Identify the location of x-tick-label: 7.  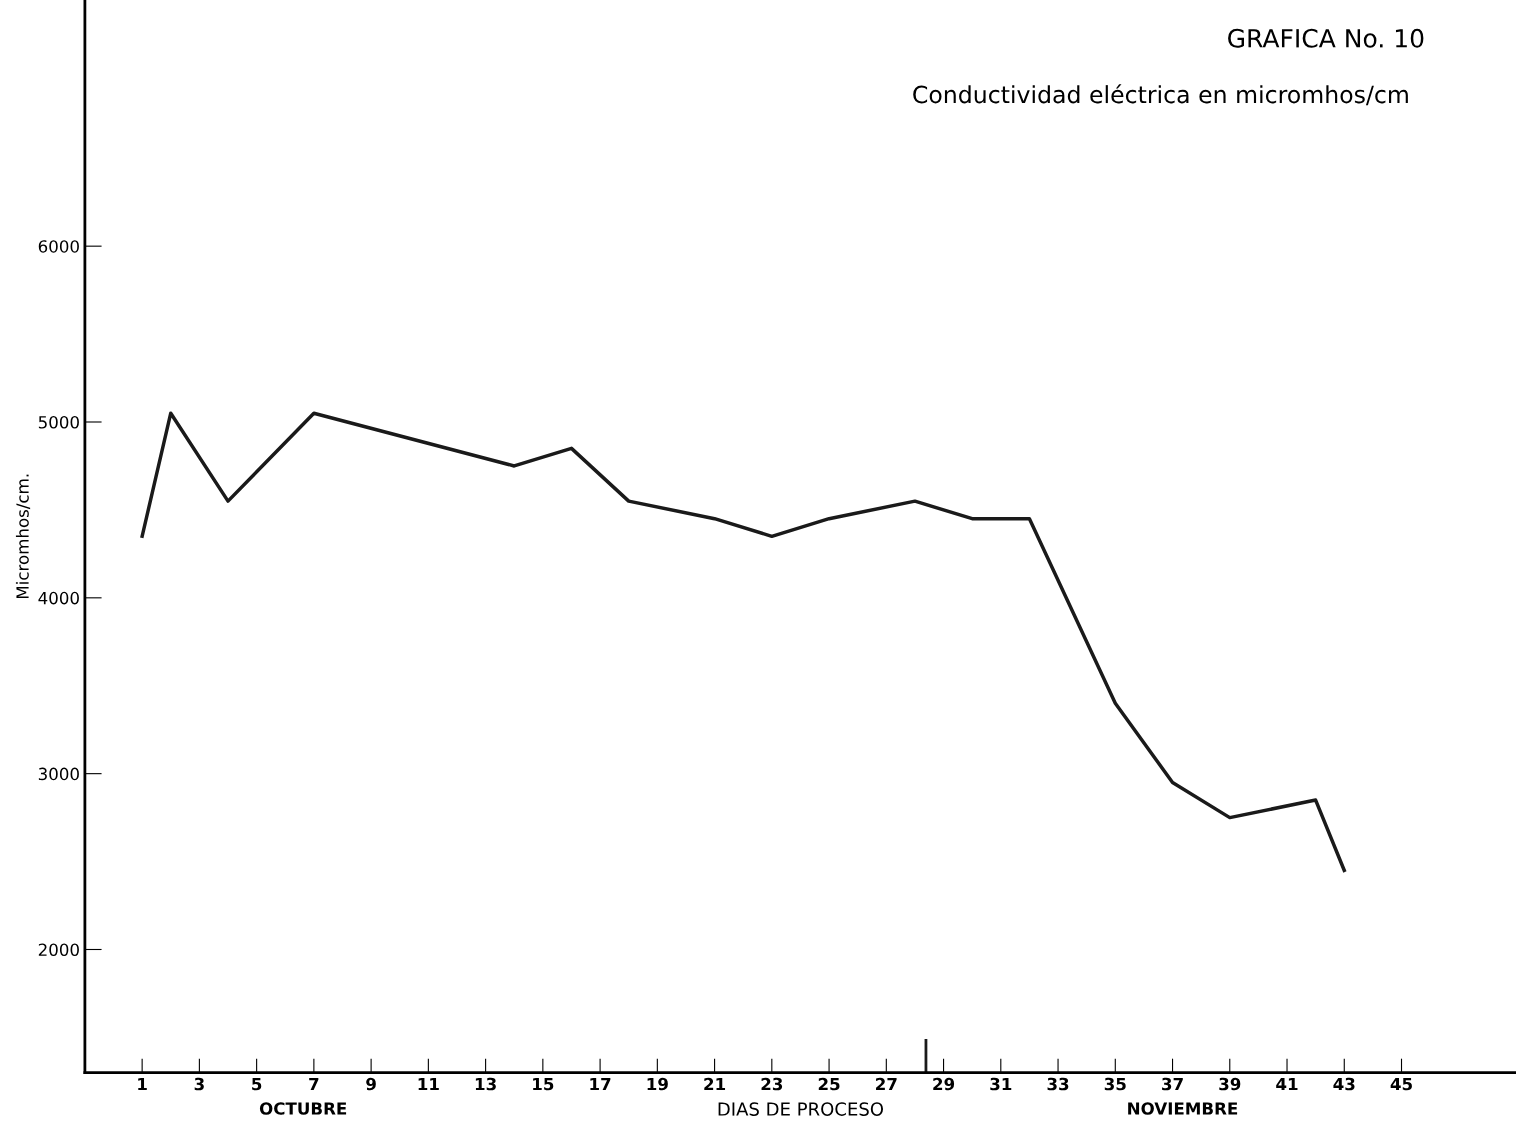
(314, 1084).